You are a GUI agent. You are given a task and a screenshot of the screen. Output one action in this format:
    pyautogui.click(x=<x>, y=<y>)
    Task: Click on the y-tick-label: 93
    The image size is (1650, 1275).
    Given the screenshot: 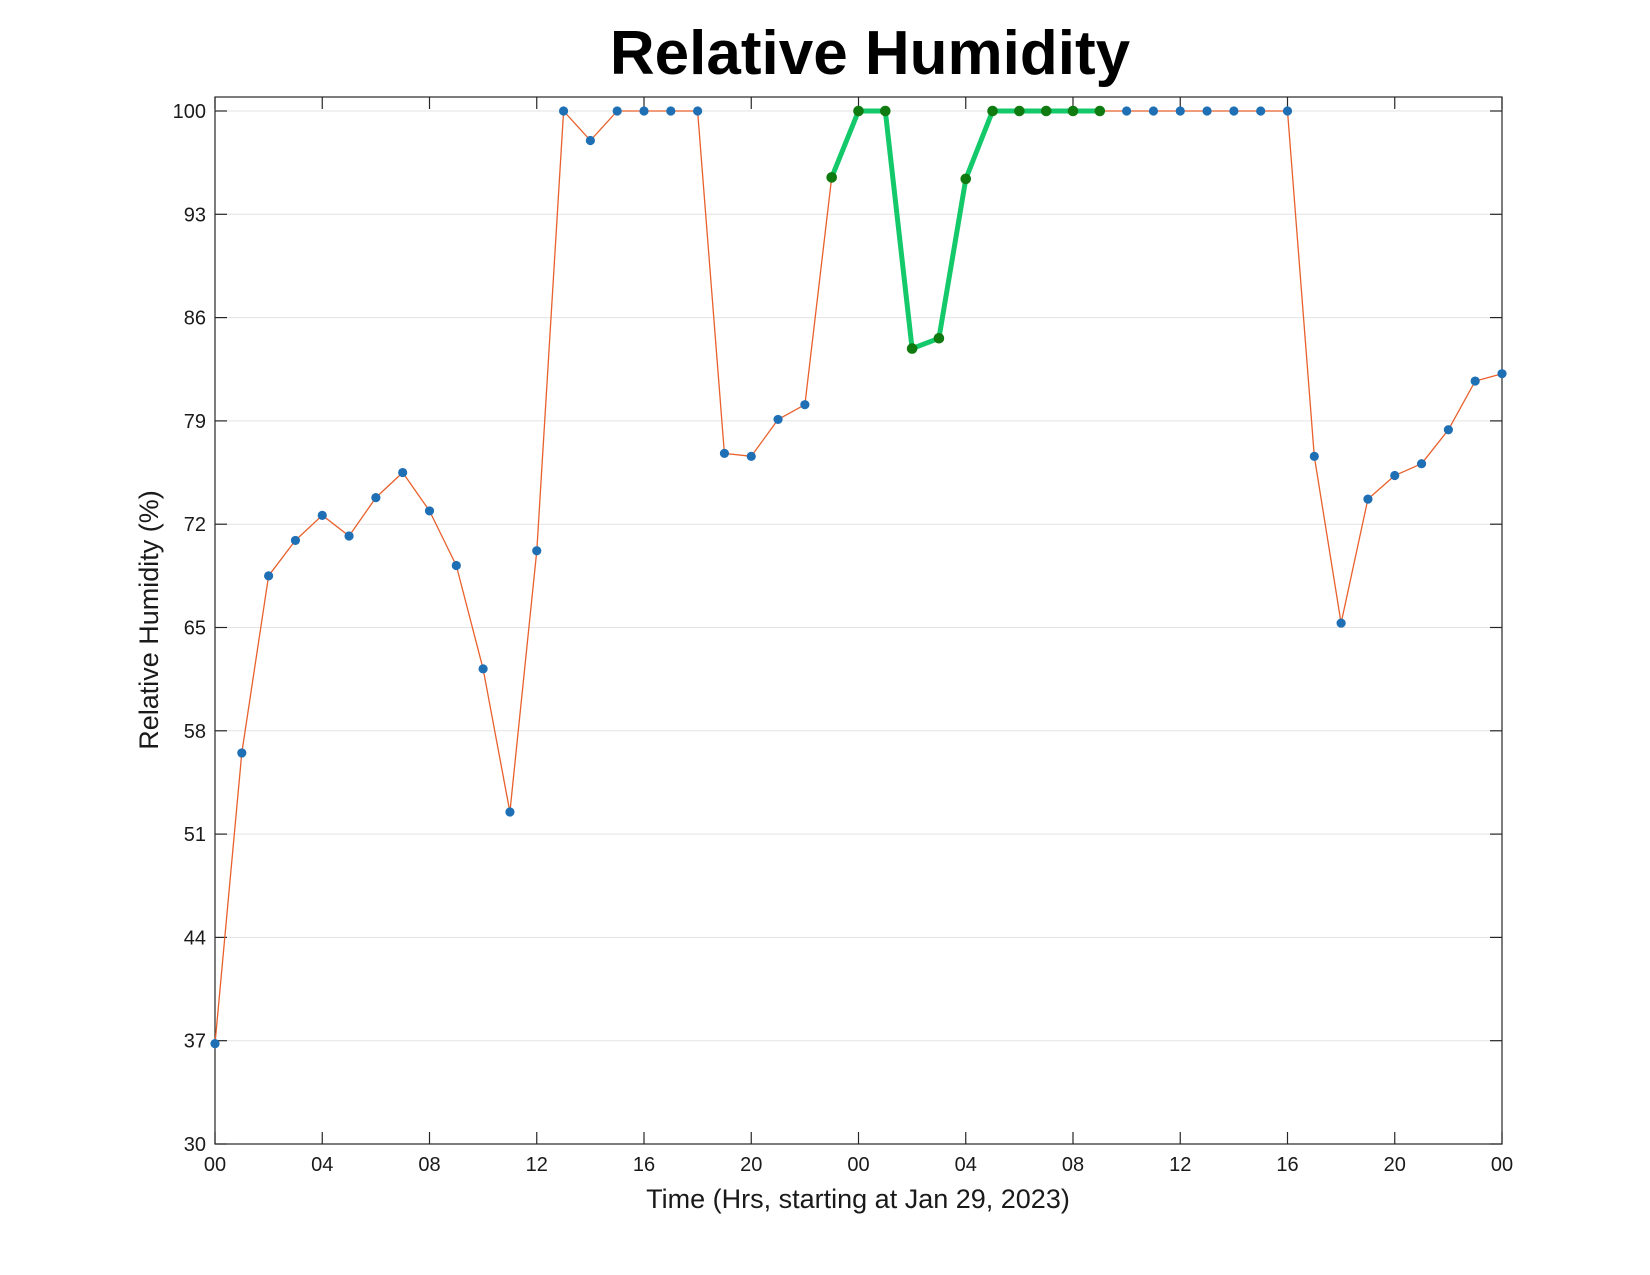 What is the action you would take?
    pyautogui.click(x=195, y=215)
    